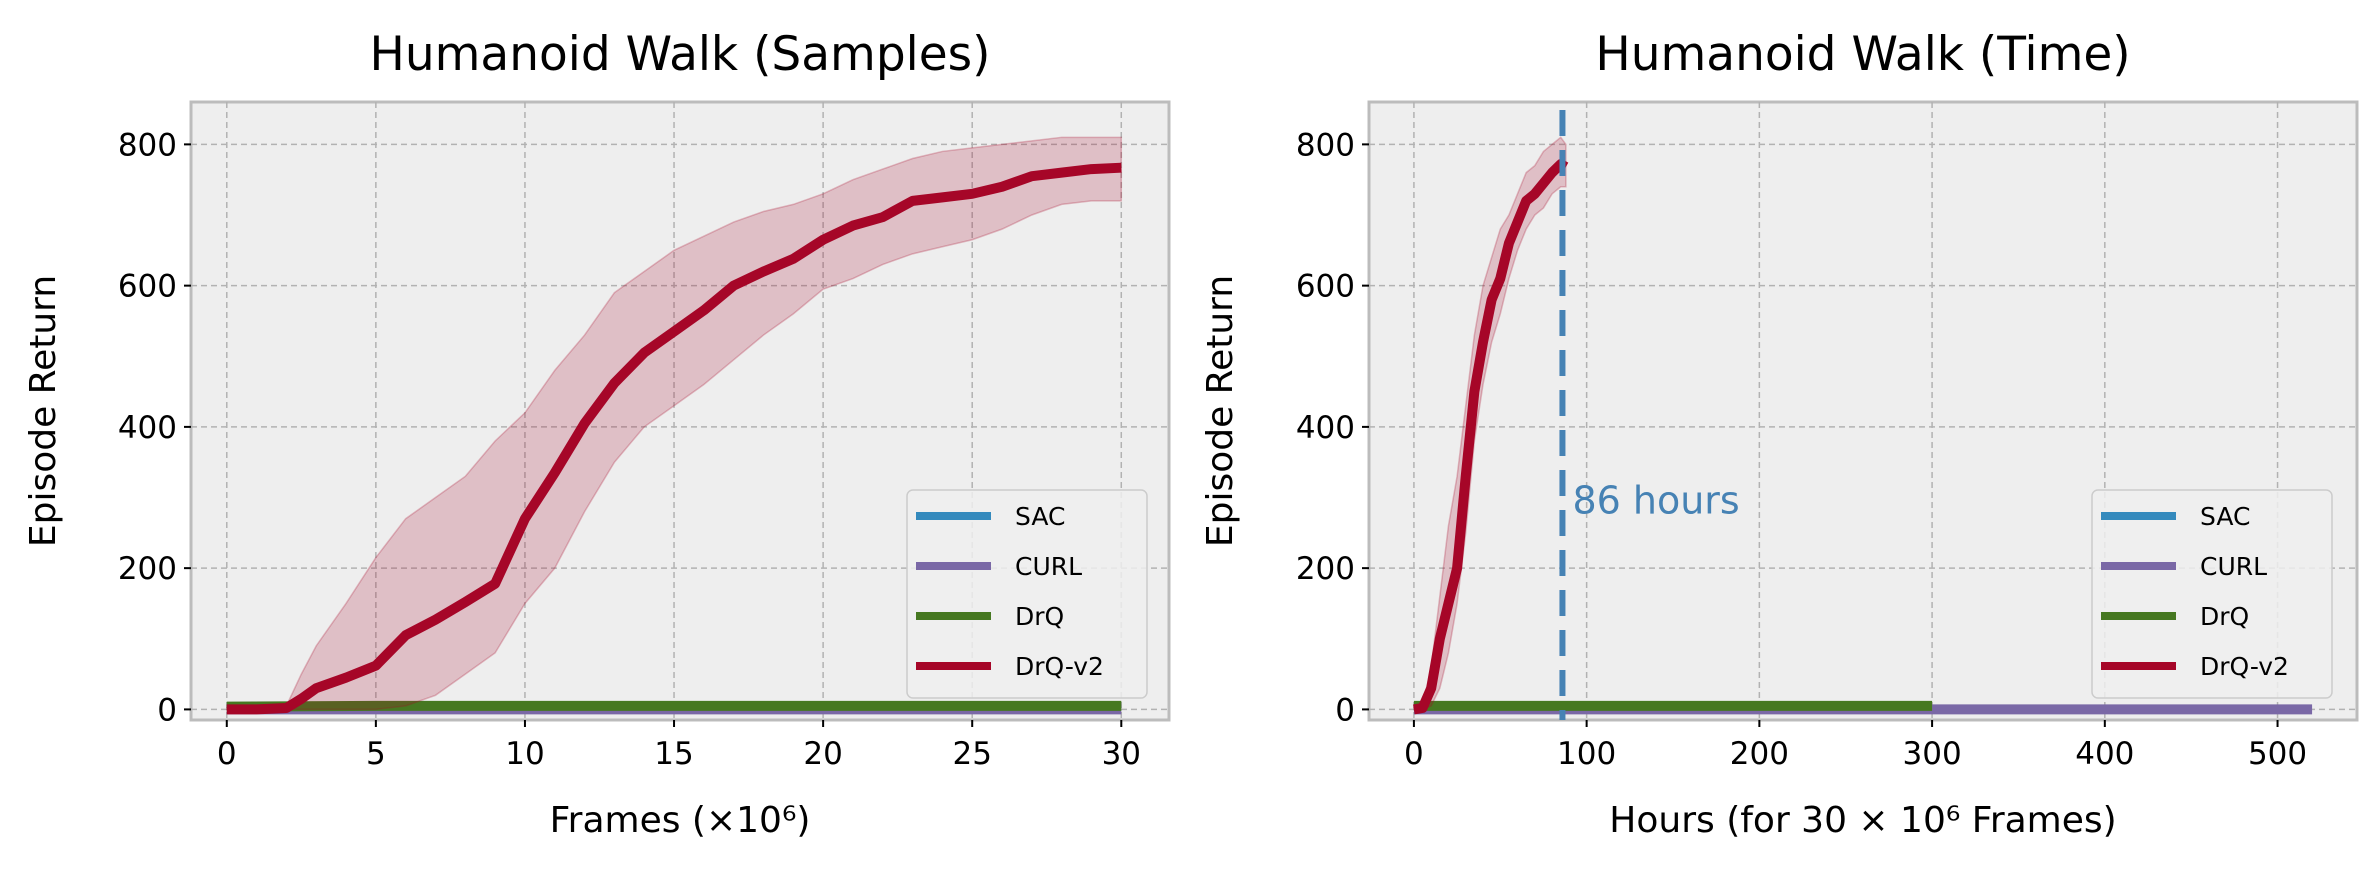 The image size is (2369, 871). I want to click on x-tick-label: 25, so click(971, 754).